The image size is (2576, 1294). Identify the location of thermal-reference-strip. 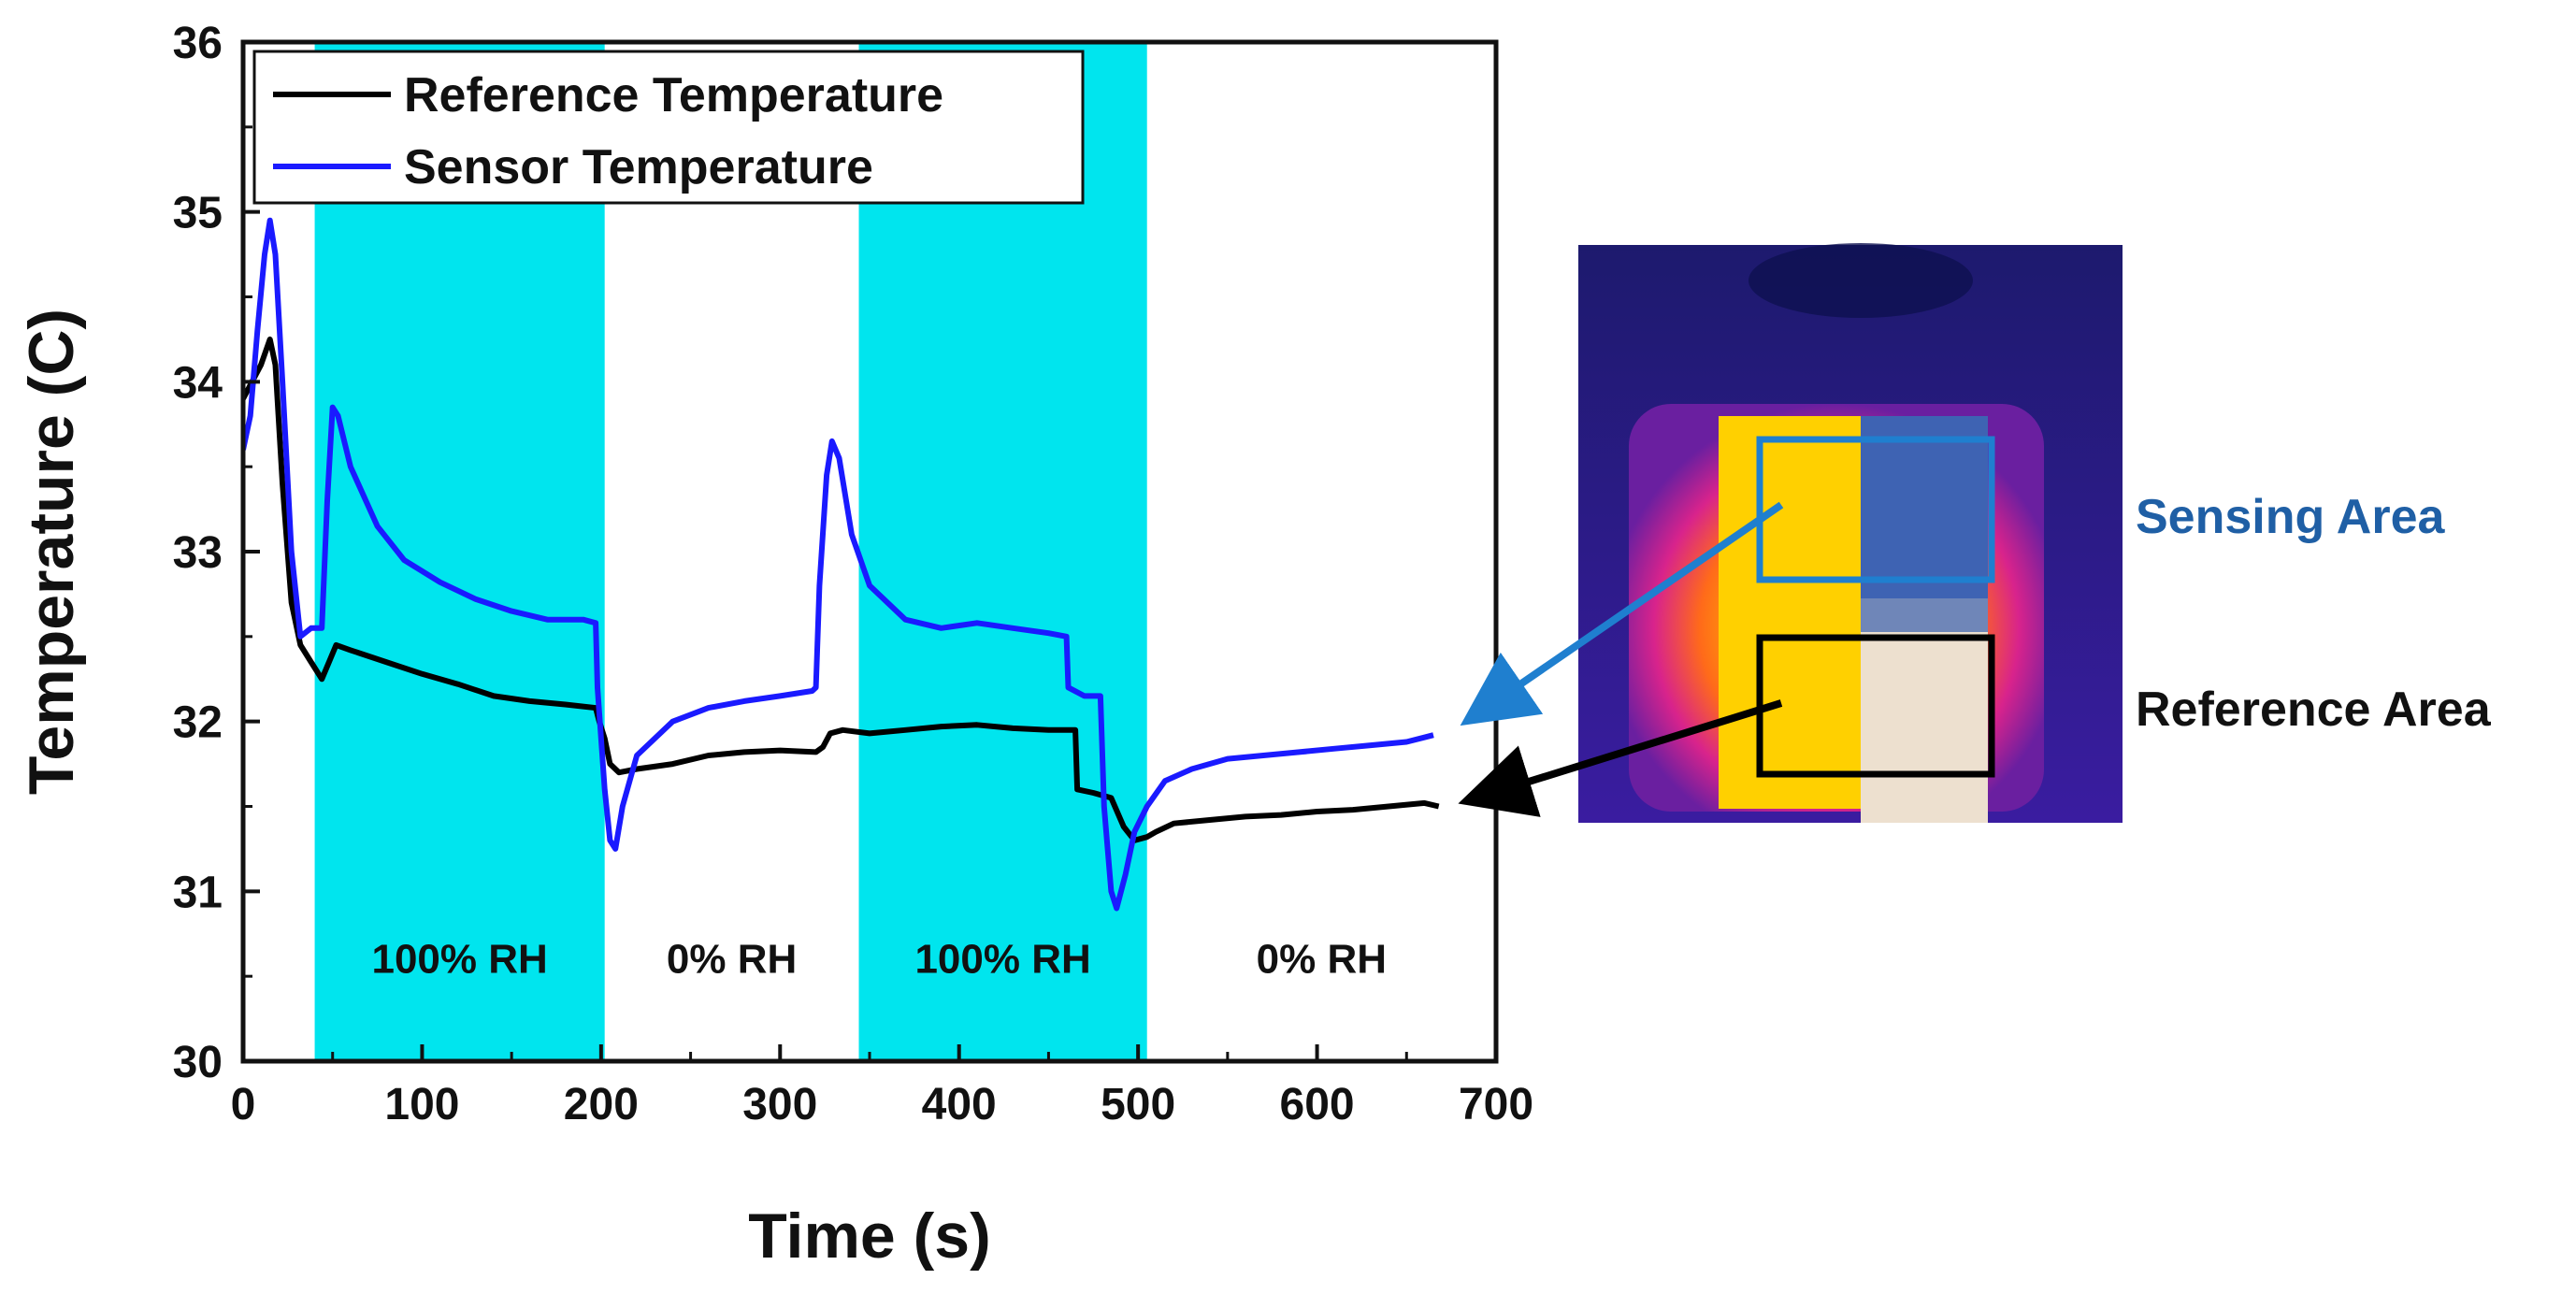
(1925, 727).